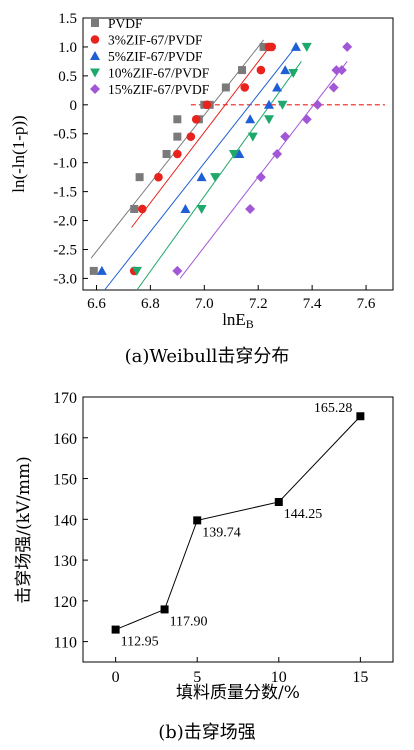  Describe the element at coordinates (65, 561) in the screenshot. I see `breakdown-y-tick-label: 130` at that location.